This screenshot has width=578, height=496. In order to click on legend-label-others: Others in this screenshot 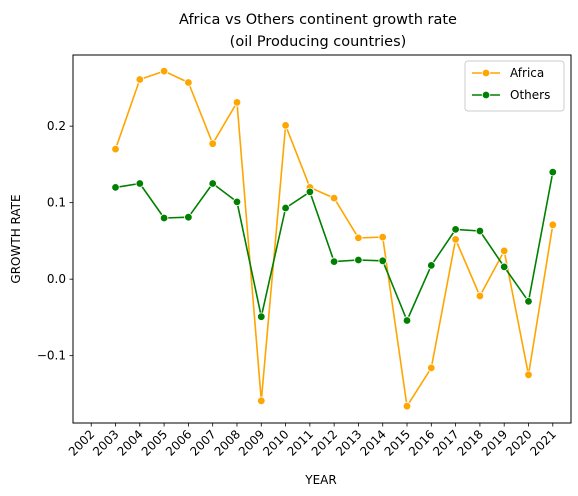, I will do `click(530, 95)`.